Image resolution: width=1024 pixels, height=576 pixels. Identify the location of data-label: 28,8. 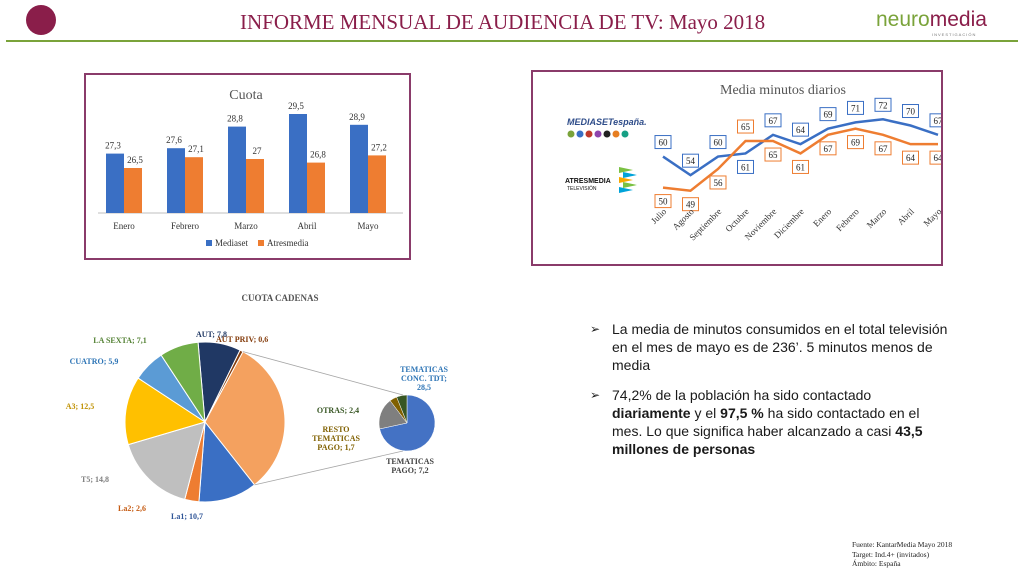
(235, 119).